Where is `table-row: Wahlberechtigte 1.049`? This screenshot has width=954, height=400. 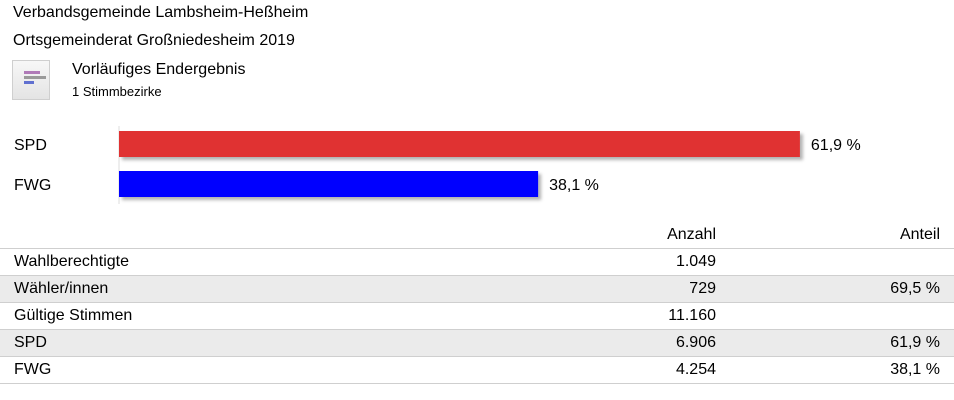 table-row: Wahlberechtigte 1.049 is located at coordinates (477, 262).